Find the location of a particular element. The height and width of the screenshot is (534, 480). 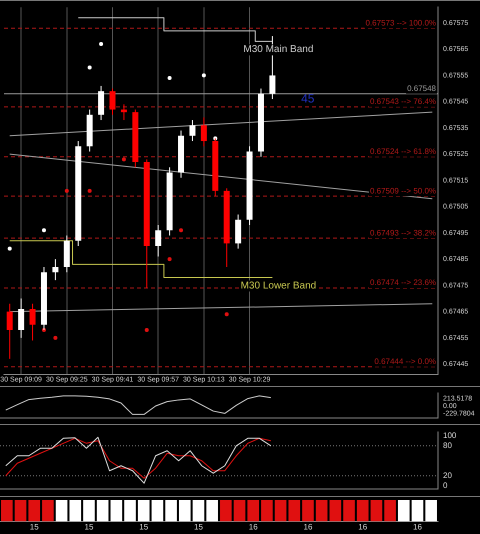

ref-line-label: 0.67474 --> 23.6% is located at coordinates (403, 283).